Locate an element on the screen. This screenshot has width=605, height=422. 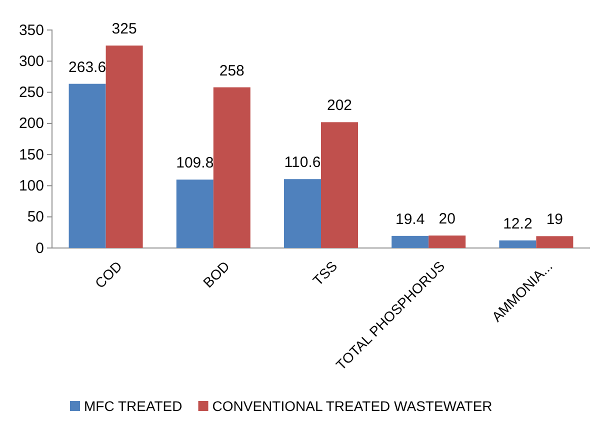
y-tick-label: 350 is located at coordinates (31, 30).